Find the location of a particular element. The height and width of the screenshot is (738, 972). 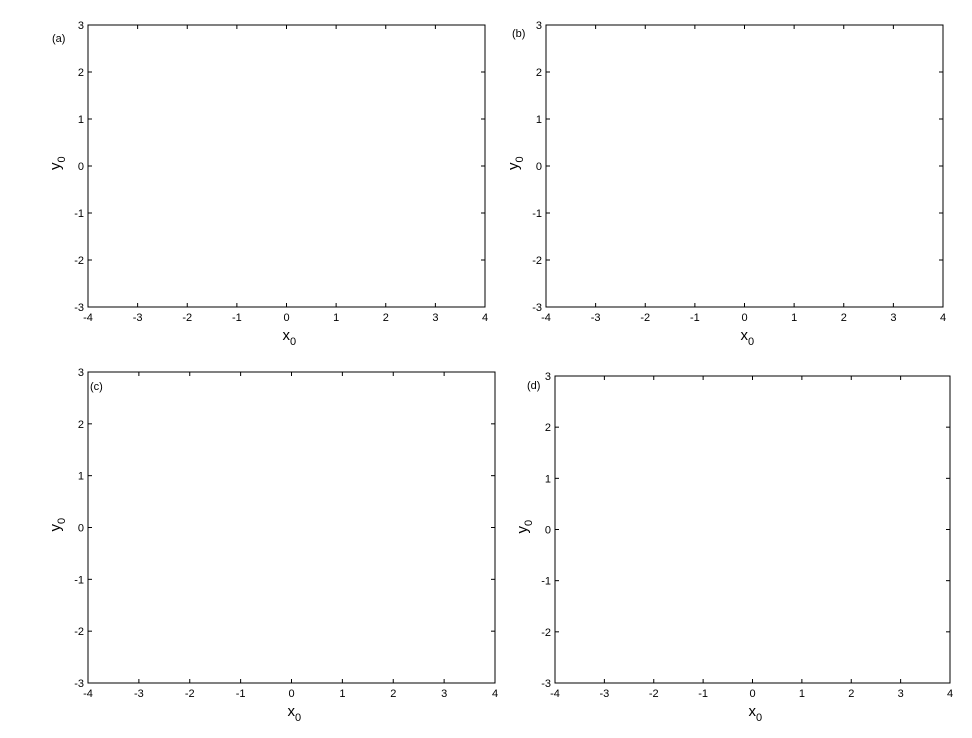

basin-map is located at coordinates (743, 165).